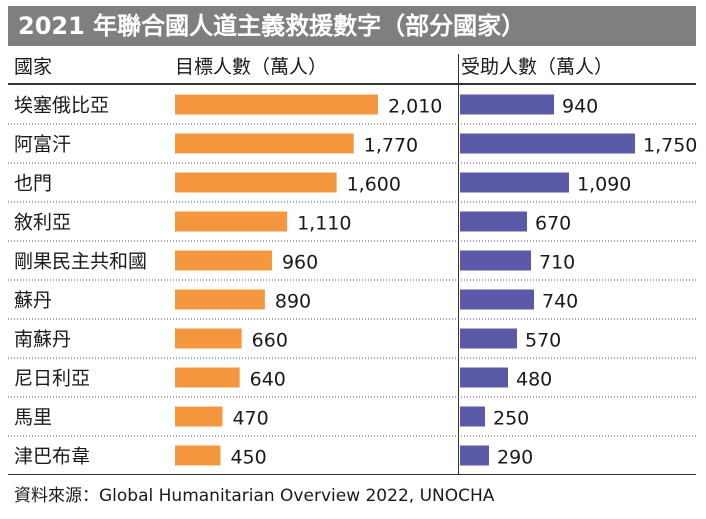 This screenshot has width=706, height=519. What do you see at coordinates (268, 380) in the screenshot?
I see `target-value-label: 640` at bounding box center [268, 380].